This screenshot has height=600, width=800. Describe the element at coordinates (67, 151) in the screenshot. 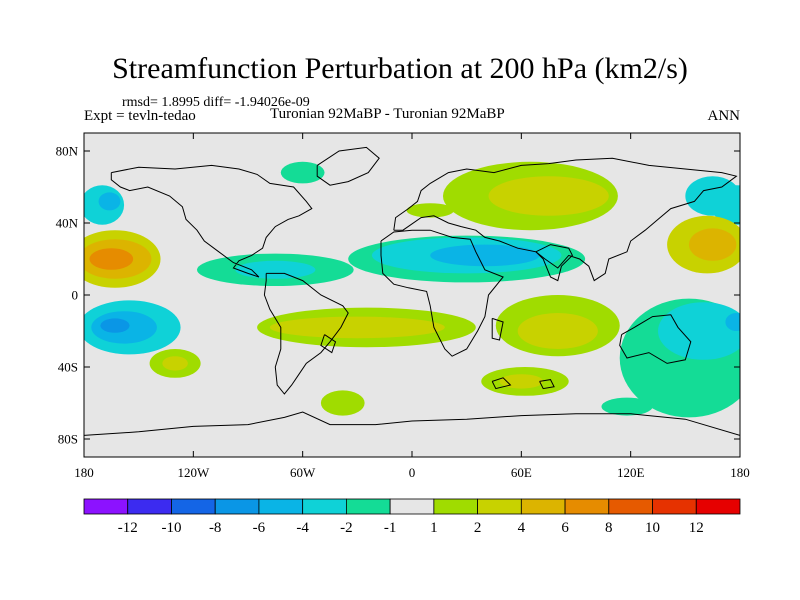

I see `lat-tick-label: 80N` at that location.